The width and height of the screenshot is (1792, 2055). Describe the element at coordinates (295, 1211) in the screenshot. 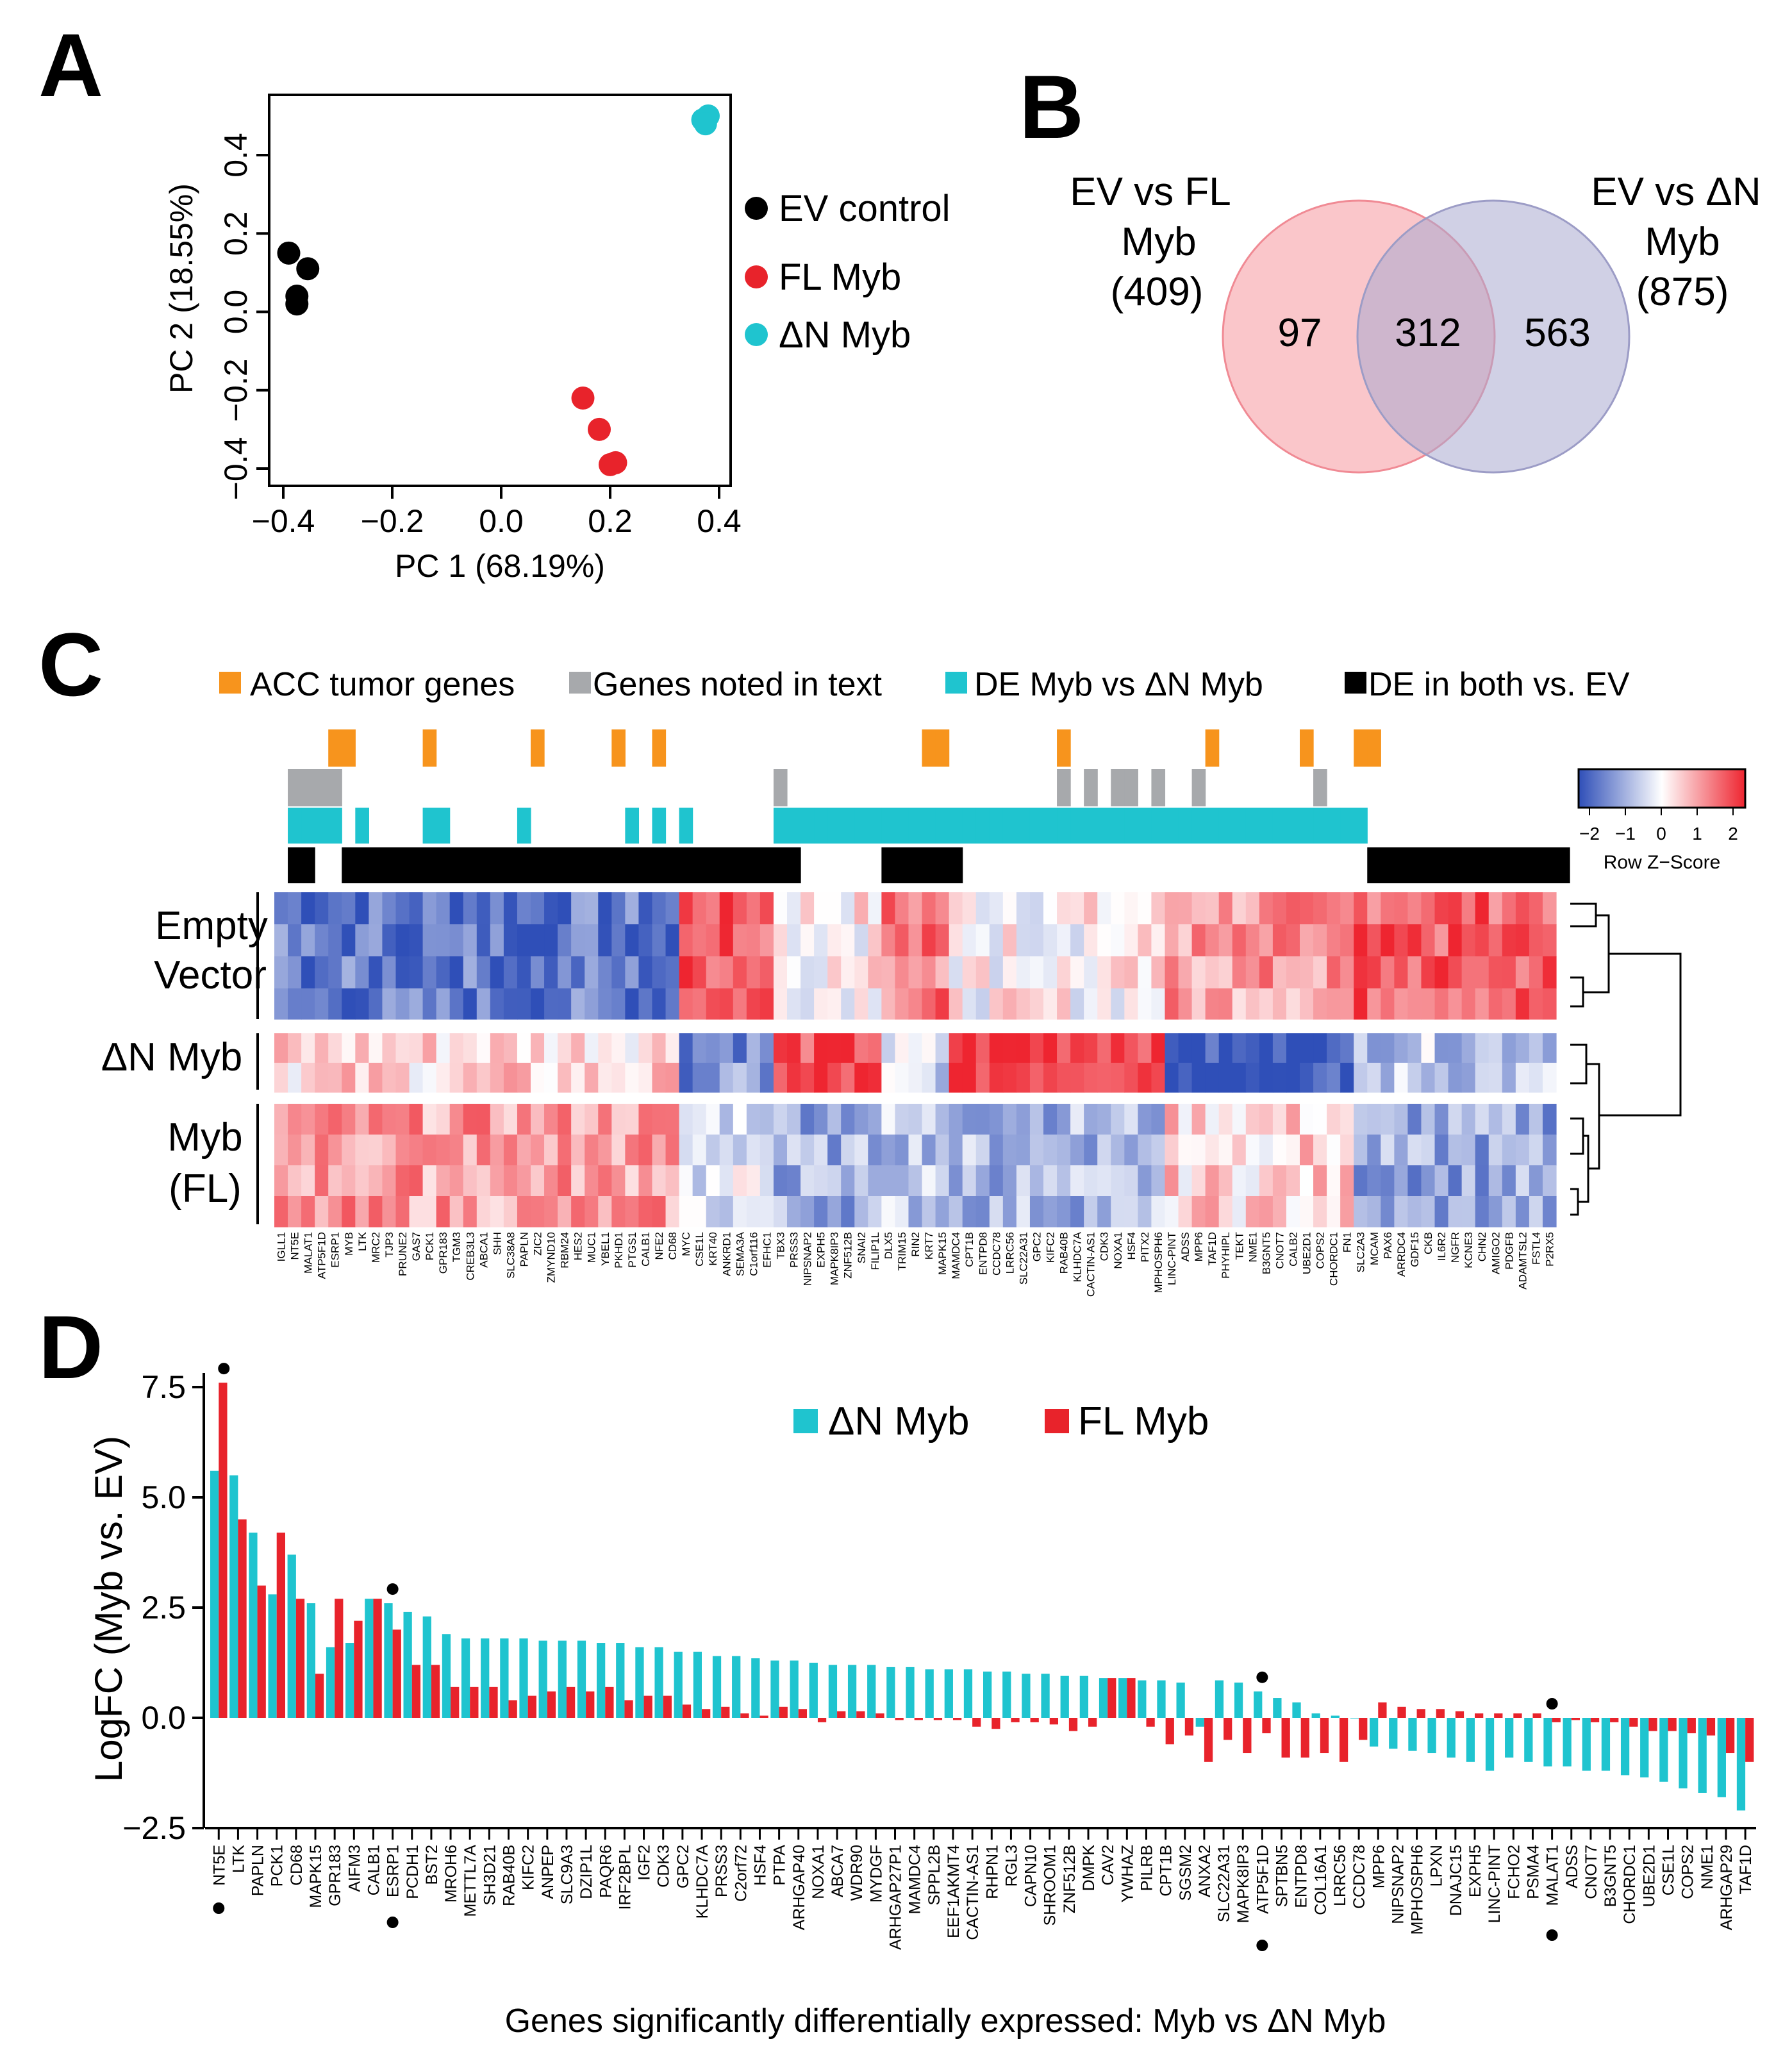

I see `heatmap-cell-NT5E` at that location.